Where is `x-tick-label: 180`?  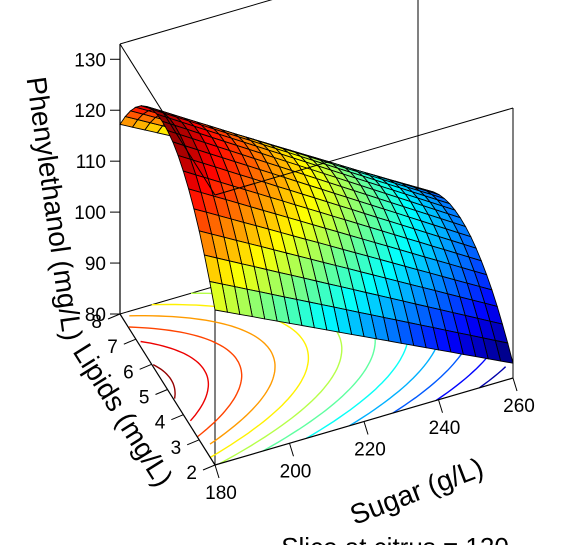
x-tick-label: 180 is located at coordinates (221, 493).